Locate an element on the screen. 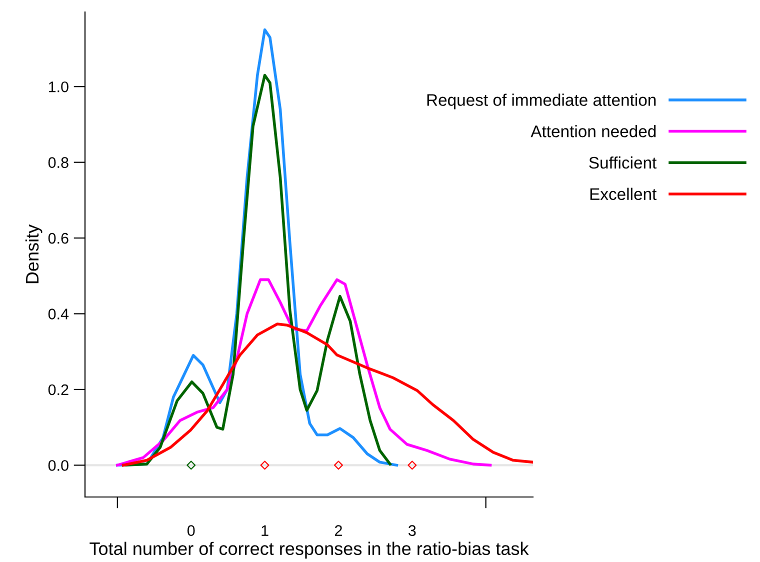 The height and width of the screenshot is (562, 760). legend-label: Excellent is located at coordinates (623, 194).